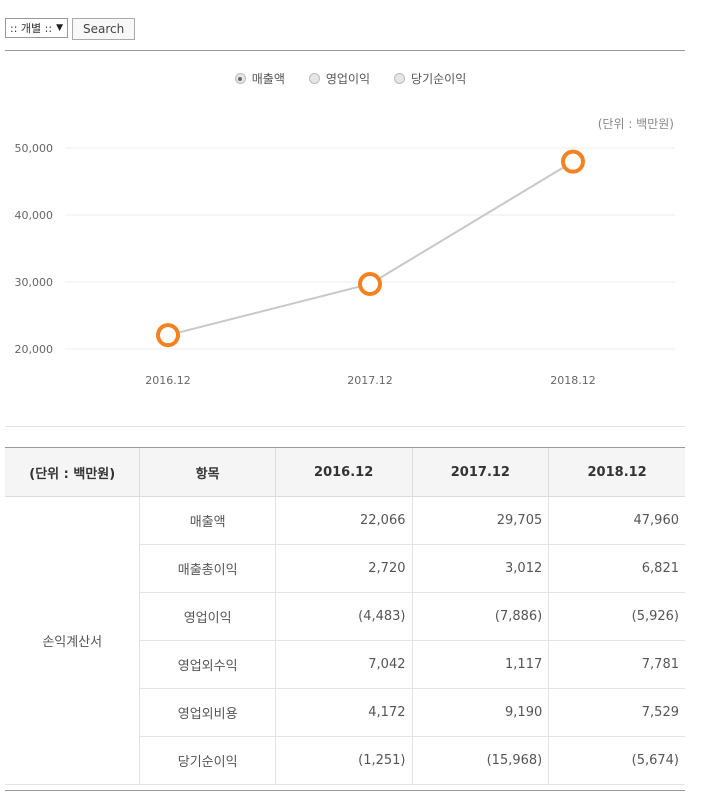 This screenshot has height=795, width=701. What do you see at coordinates (343, 520) in the screenshot?
I see `cell-value: 22,066` at bounding box center [343, 520].